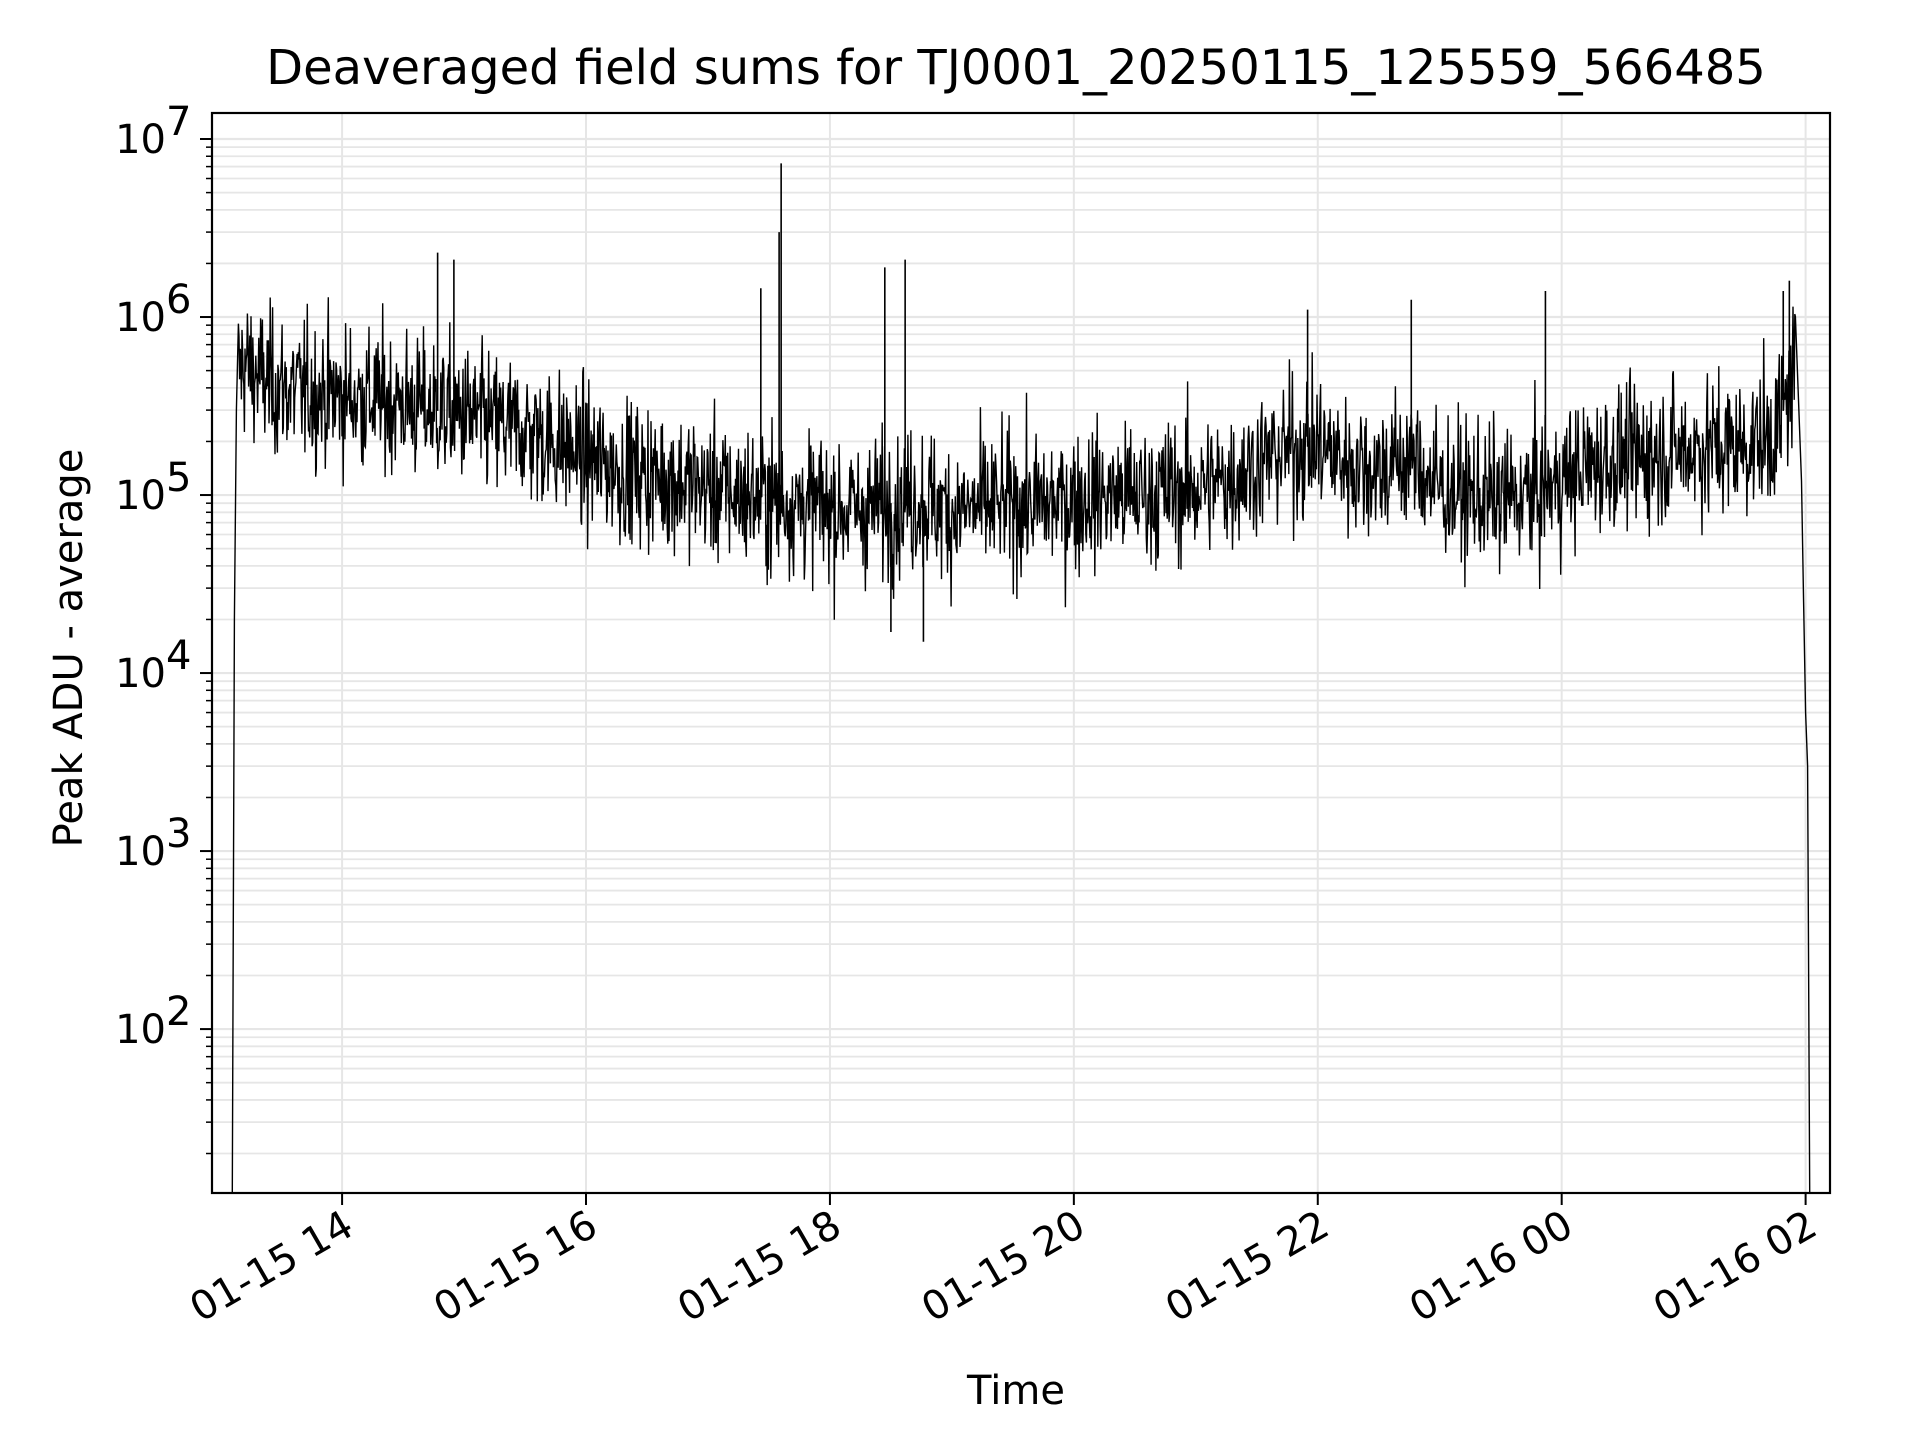 This screenshot has width=1920, height=1440. I want to click on x-axis-label: Time, so click(1015, 1391).